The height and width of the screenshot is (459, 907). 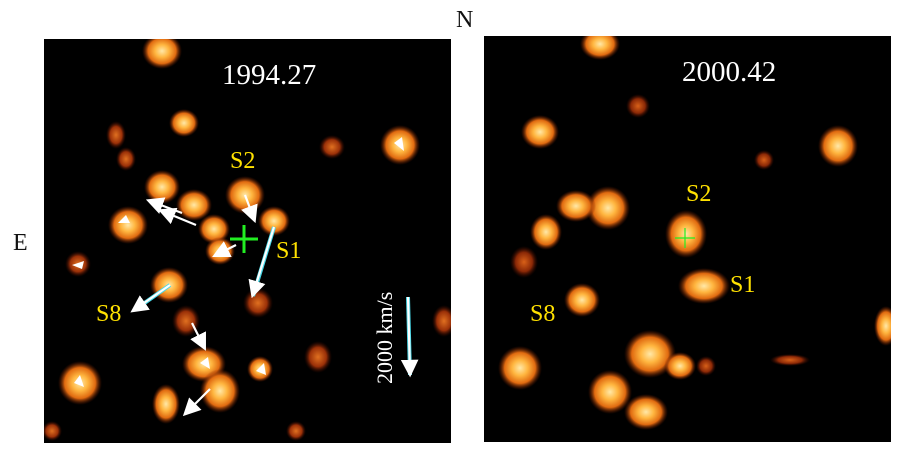 What do you see at coordinates (20, 243) in the screenshot?
I see `east-label: E` at bounding box center [20, 243].